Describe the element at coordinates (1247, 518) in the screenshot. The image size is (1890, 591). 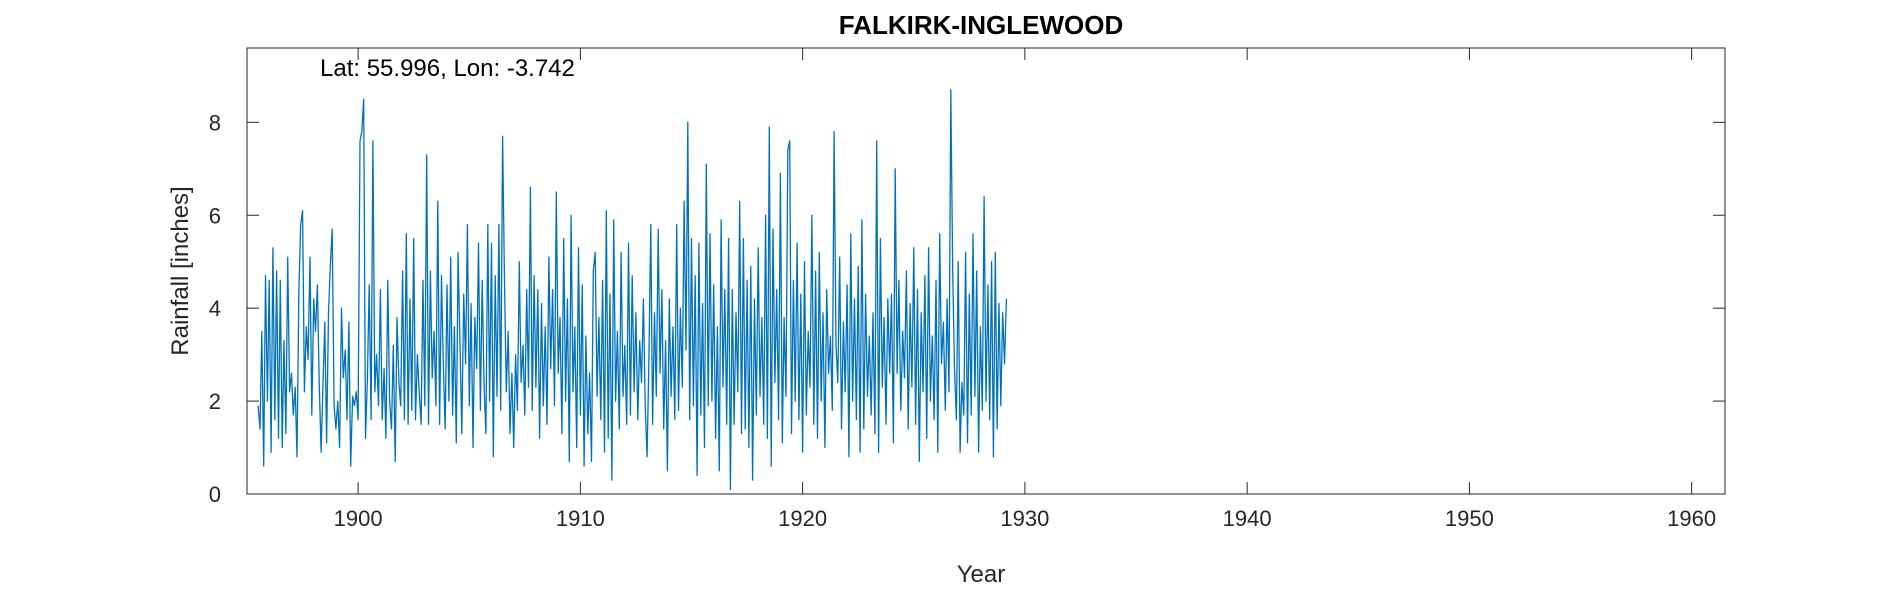
I see `x-tick-label: 1940` at that location.